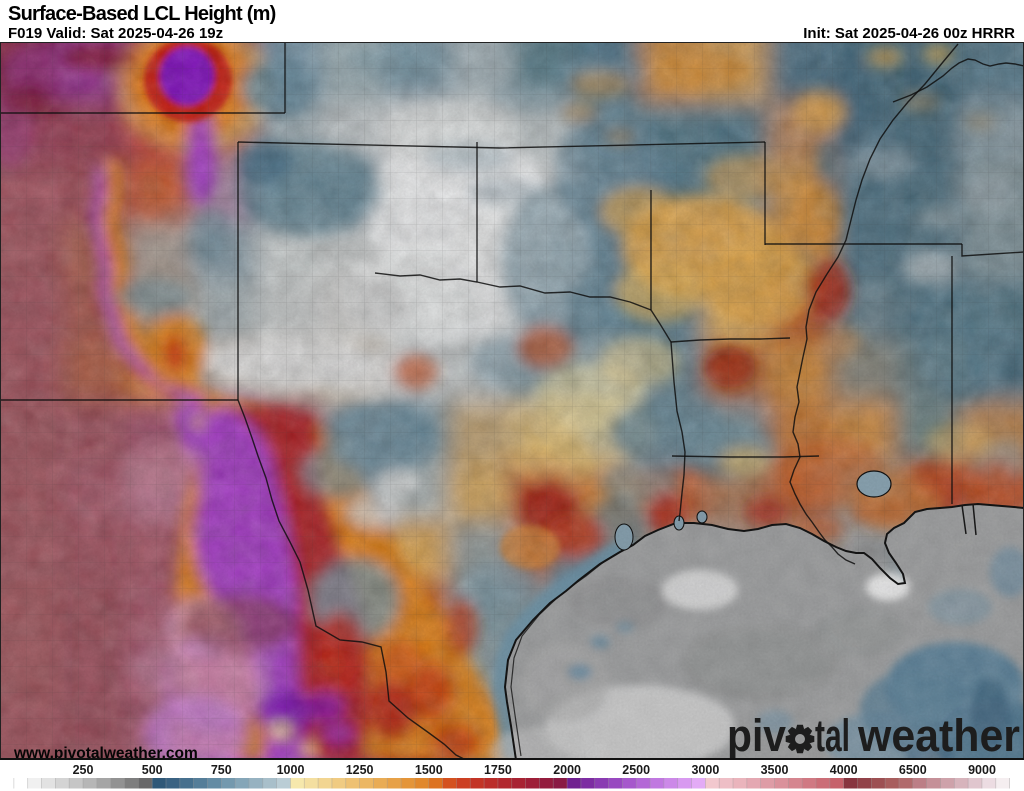 This screenshot has width=1024, height=791. I want to click on svg-text: tal, so click(832, 735).